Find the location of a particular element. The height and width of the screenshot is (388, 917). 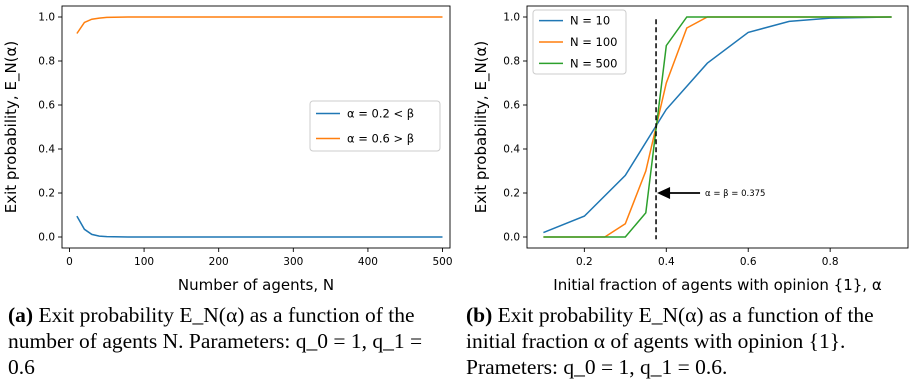

annotation-label: α = β = 0.375 is located at coordinates (735, 194).